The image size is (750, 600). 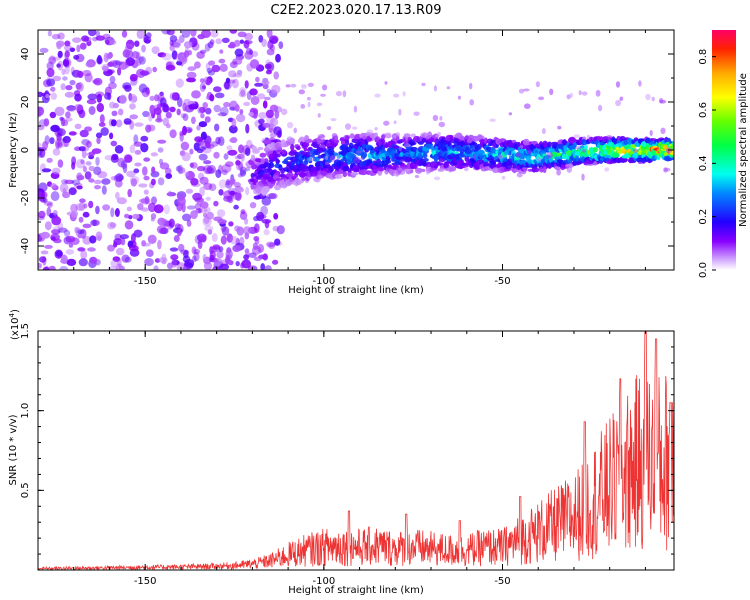 What do you see at coordinates (356, 590) in the screenshot?
I see `snr-x-axis-label: Height of straight line (km)` at bounding box center [356, 590].